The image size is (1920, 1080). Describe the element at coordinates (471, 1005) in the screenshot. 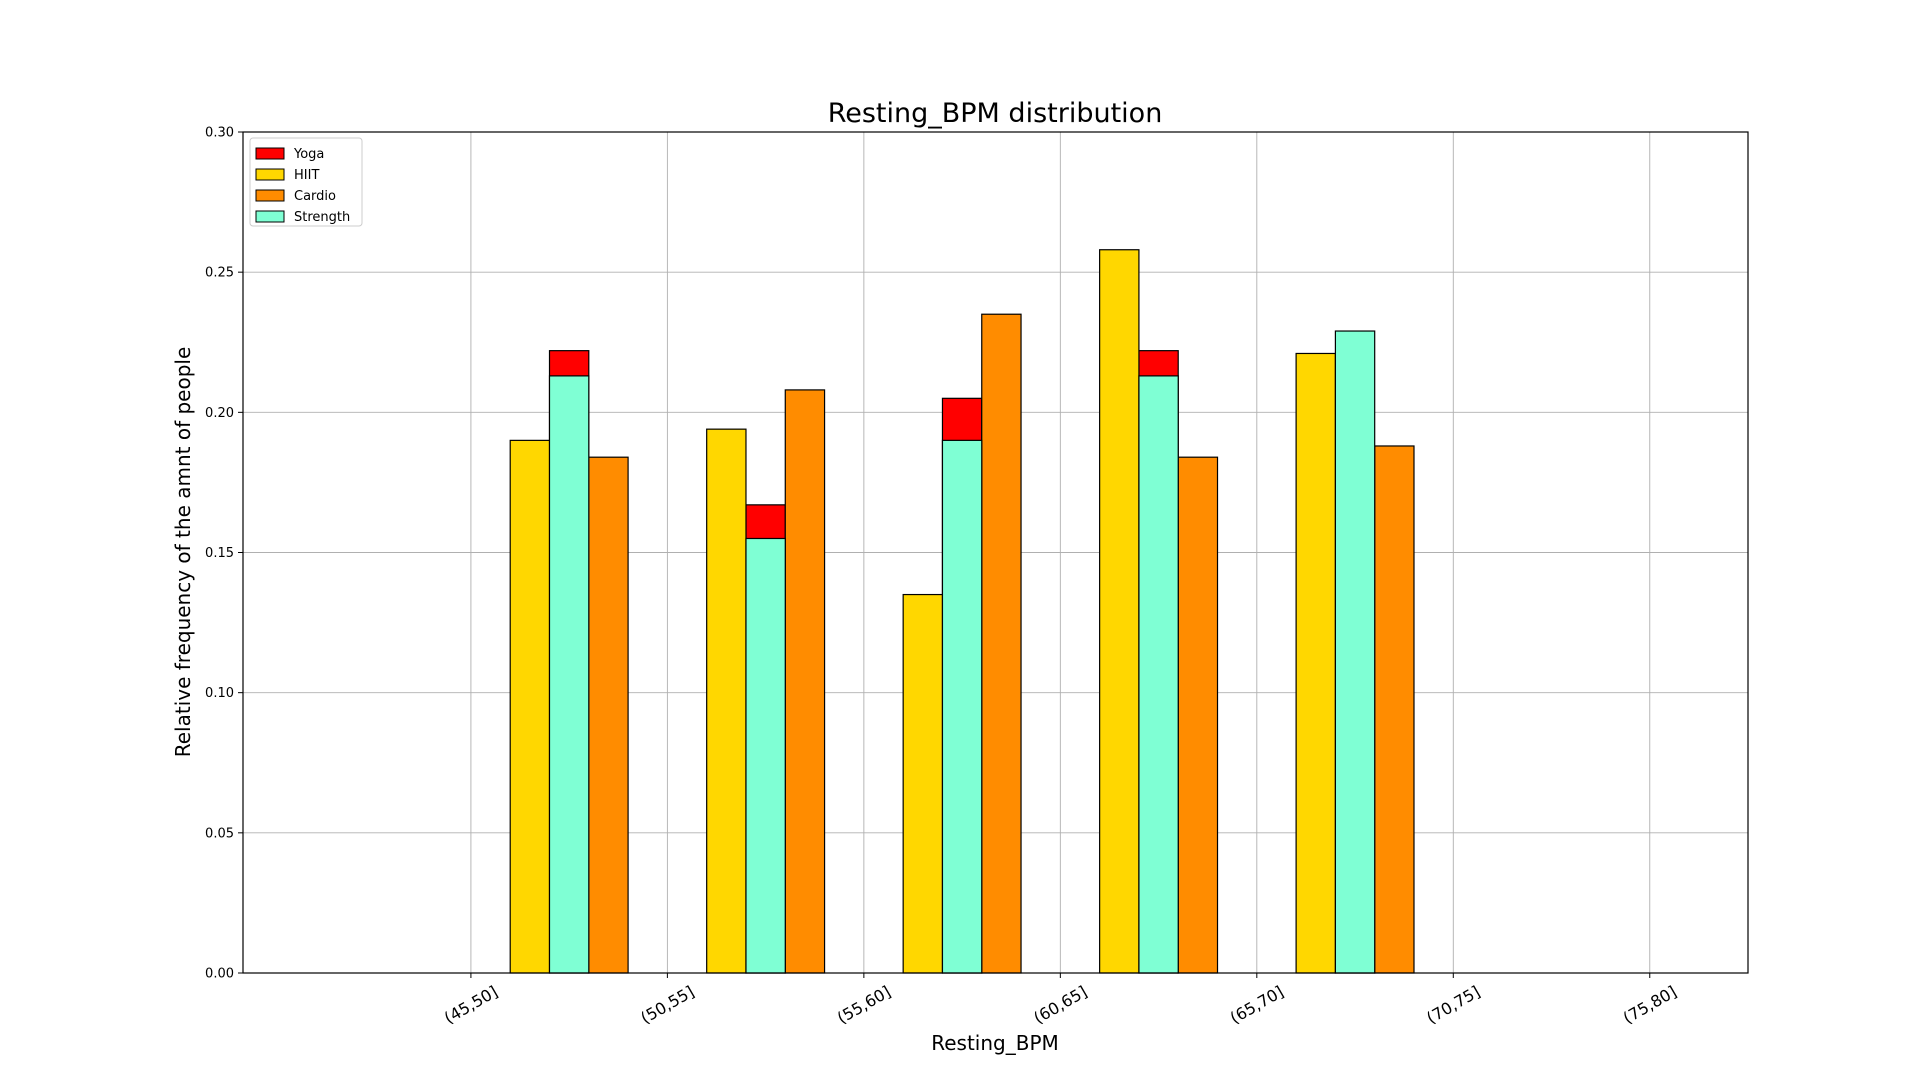

I see `x-tick-label: (45,50]` at that location.